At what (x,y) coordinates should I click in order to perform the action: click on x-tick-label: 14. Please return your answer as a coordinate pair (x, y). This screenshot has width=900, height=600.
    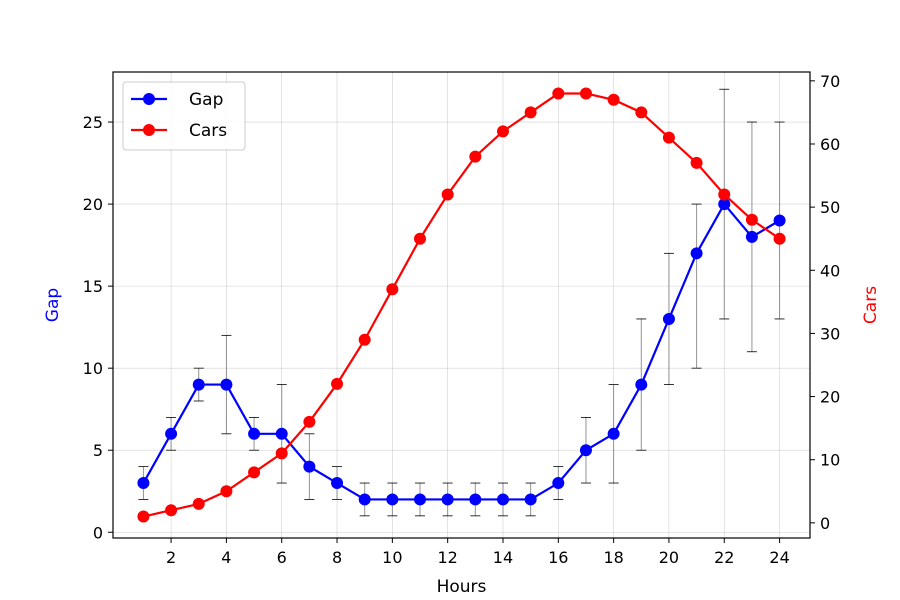
    Looking at the image, I should click on (503, 557).